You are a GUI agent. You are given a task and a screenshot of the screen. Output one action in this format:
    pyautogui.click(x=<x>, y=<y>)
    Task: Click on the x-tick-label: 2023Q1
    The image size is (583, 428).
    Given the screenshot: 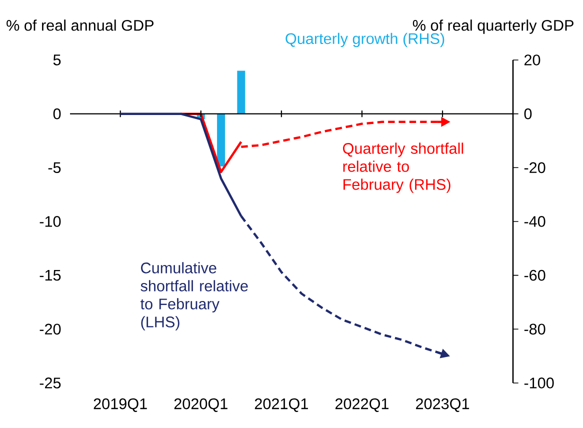 What is the action you would take?
    pyautogui.click(x=443, y=405)
    